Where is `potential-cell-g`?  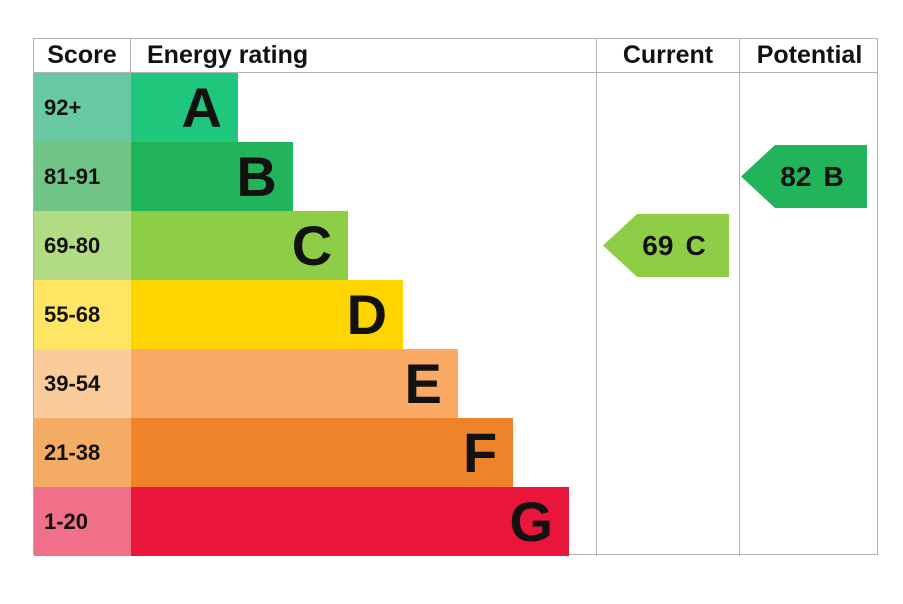 potential-cell-g is located at coordinates (809, 521).